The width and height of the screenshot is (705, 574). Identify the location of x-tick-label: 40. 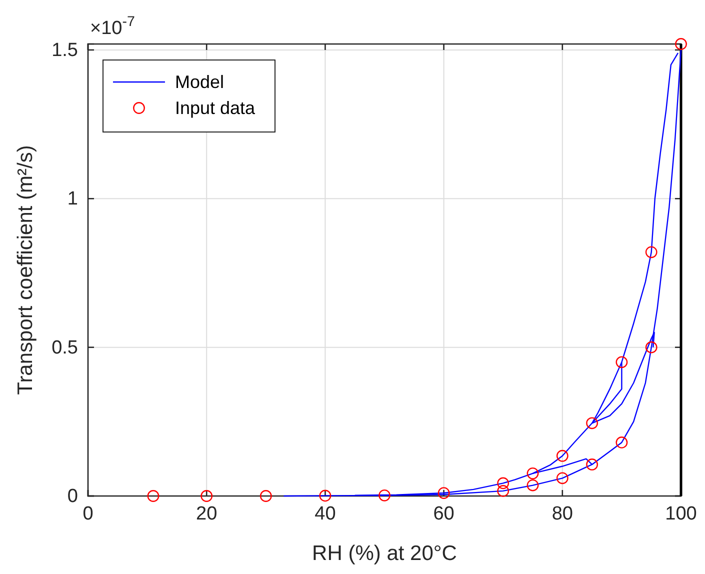
(325, 513).